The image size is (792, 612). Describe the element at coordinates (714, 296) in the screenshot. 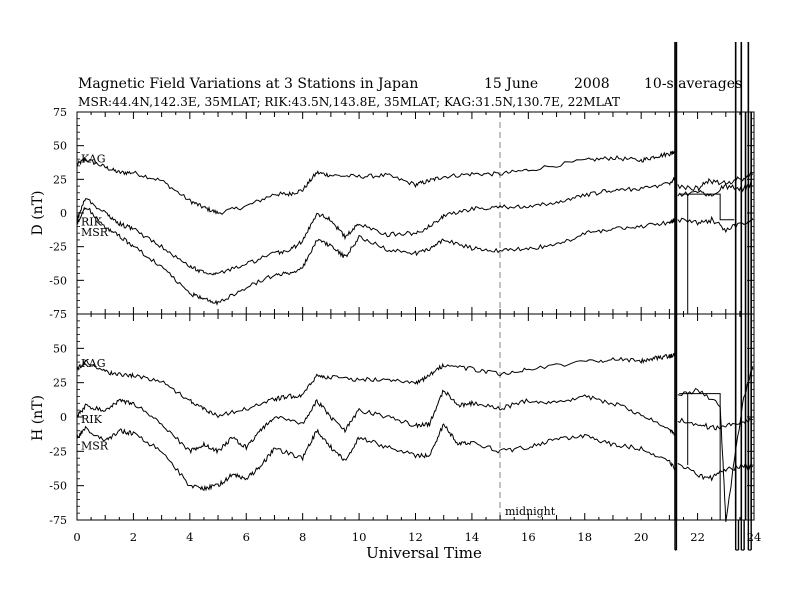

I see `late-spikes` at that location.